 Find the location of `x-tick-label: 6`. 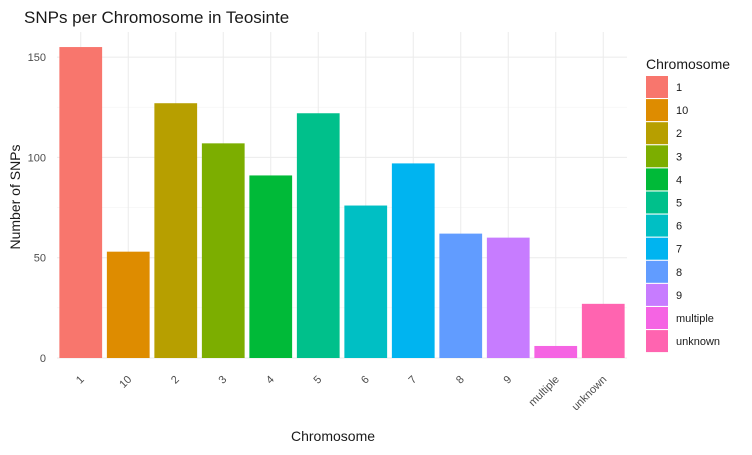

x-tick-label: 6 is located at coordinates (365, 380).